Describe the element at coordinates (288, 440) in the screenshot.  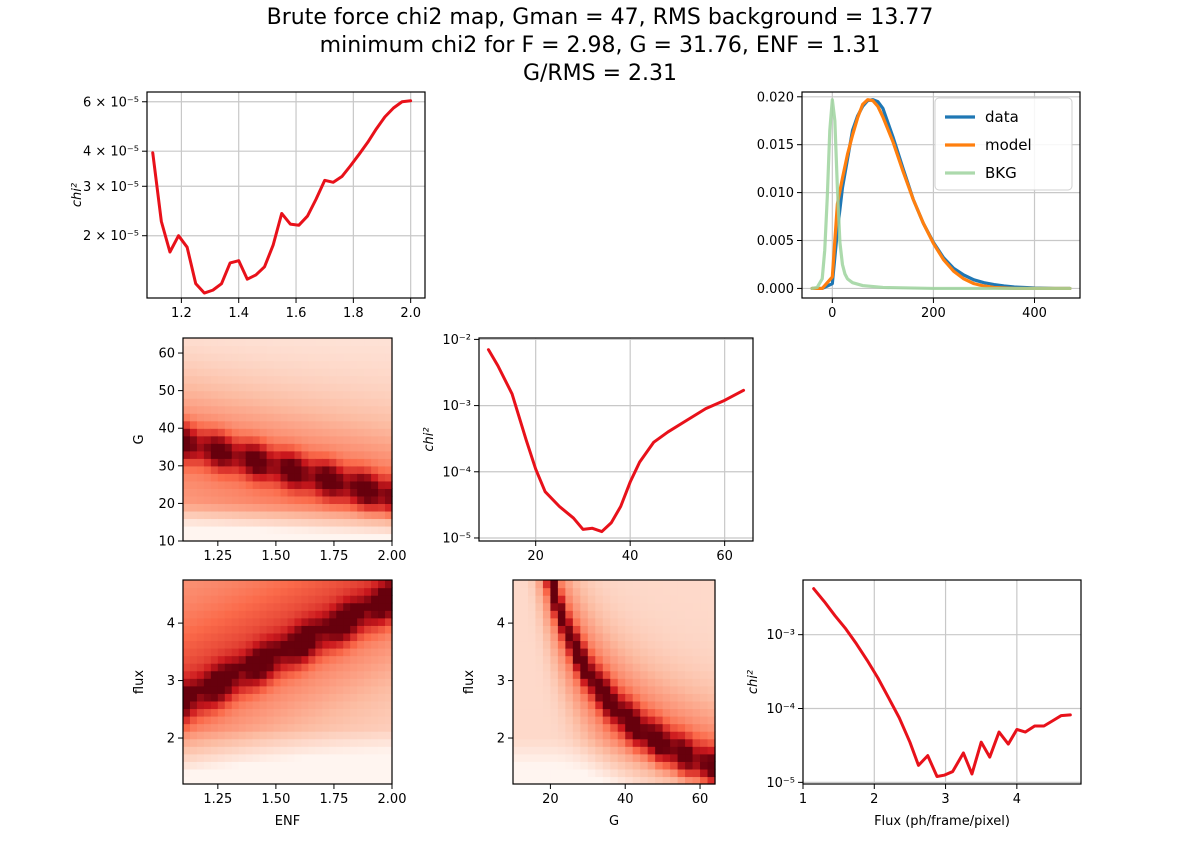
I see `heatmap-cells` at that location.